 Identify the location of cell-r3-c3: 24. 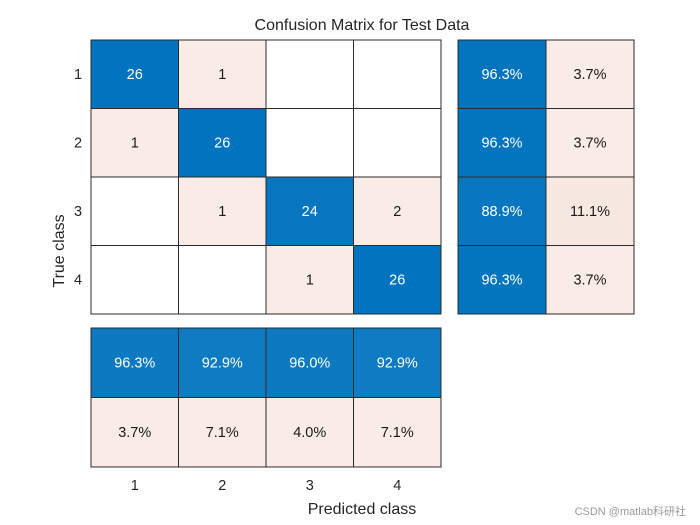
(309, 211).